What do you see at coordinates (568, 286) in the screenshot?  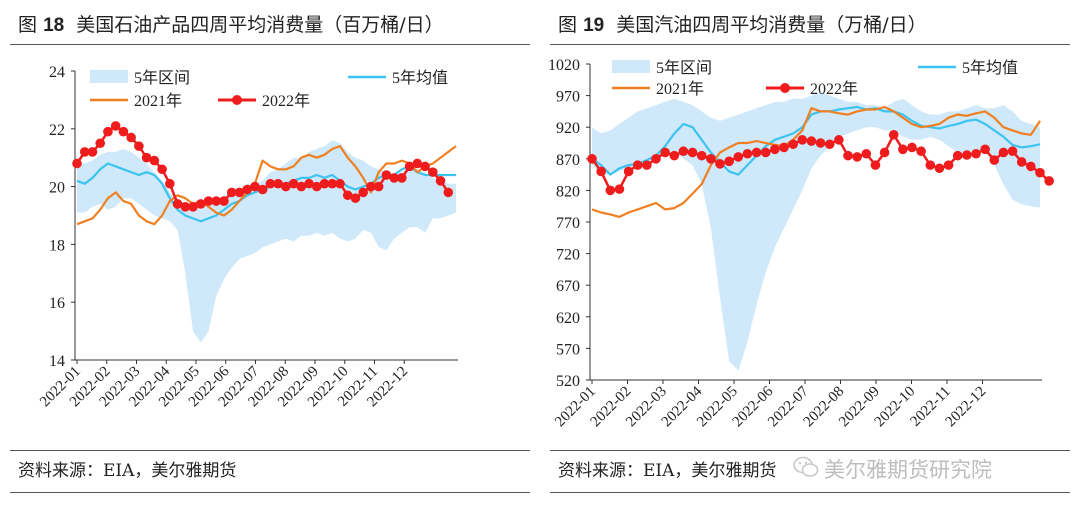 I see `y-tick-label: 670` at bounding box center [568, 286].